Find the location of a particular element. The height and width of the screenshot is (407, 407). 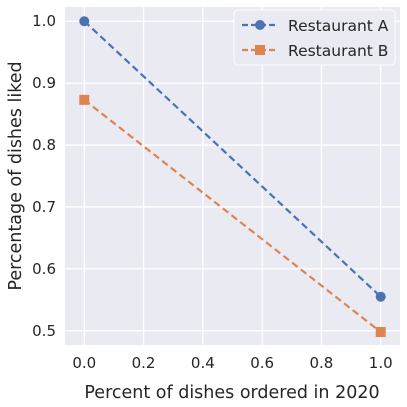

y-tick-label: 0.5 is located at coordinates (44, 331).